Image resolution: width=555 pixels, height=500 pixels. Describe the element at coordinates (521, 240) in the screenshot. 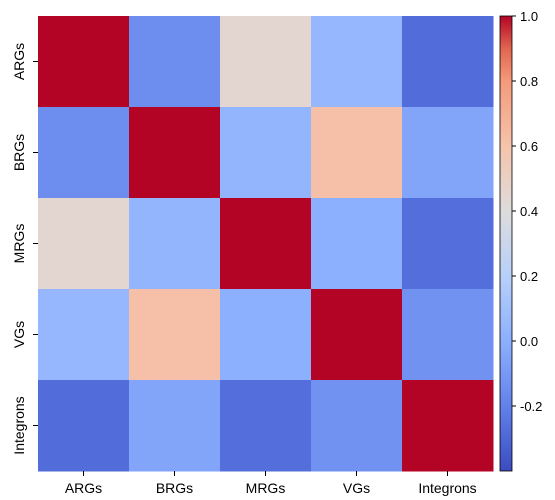

I see `colorbar: -0.2 0.0 0.2 0.4 0.6 0.8 1.0` at that location.